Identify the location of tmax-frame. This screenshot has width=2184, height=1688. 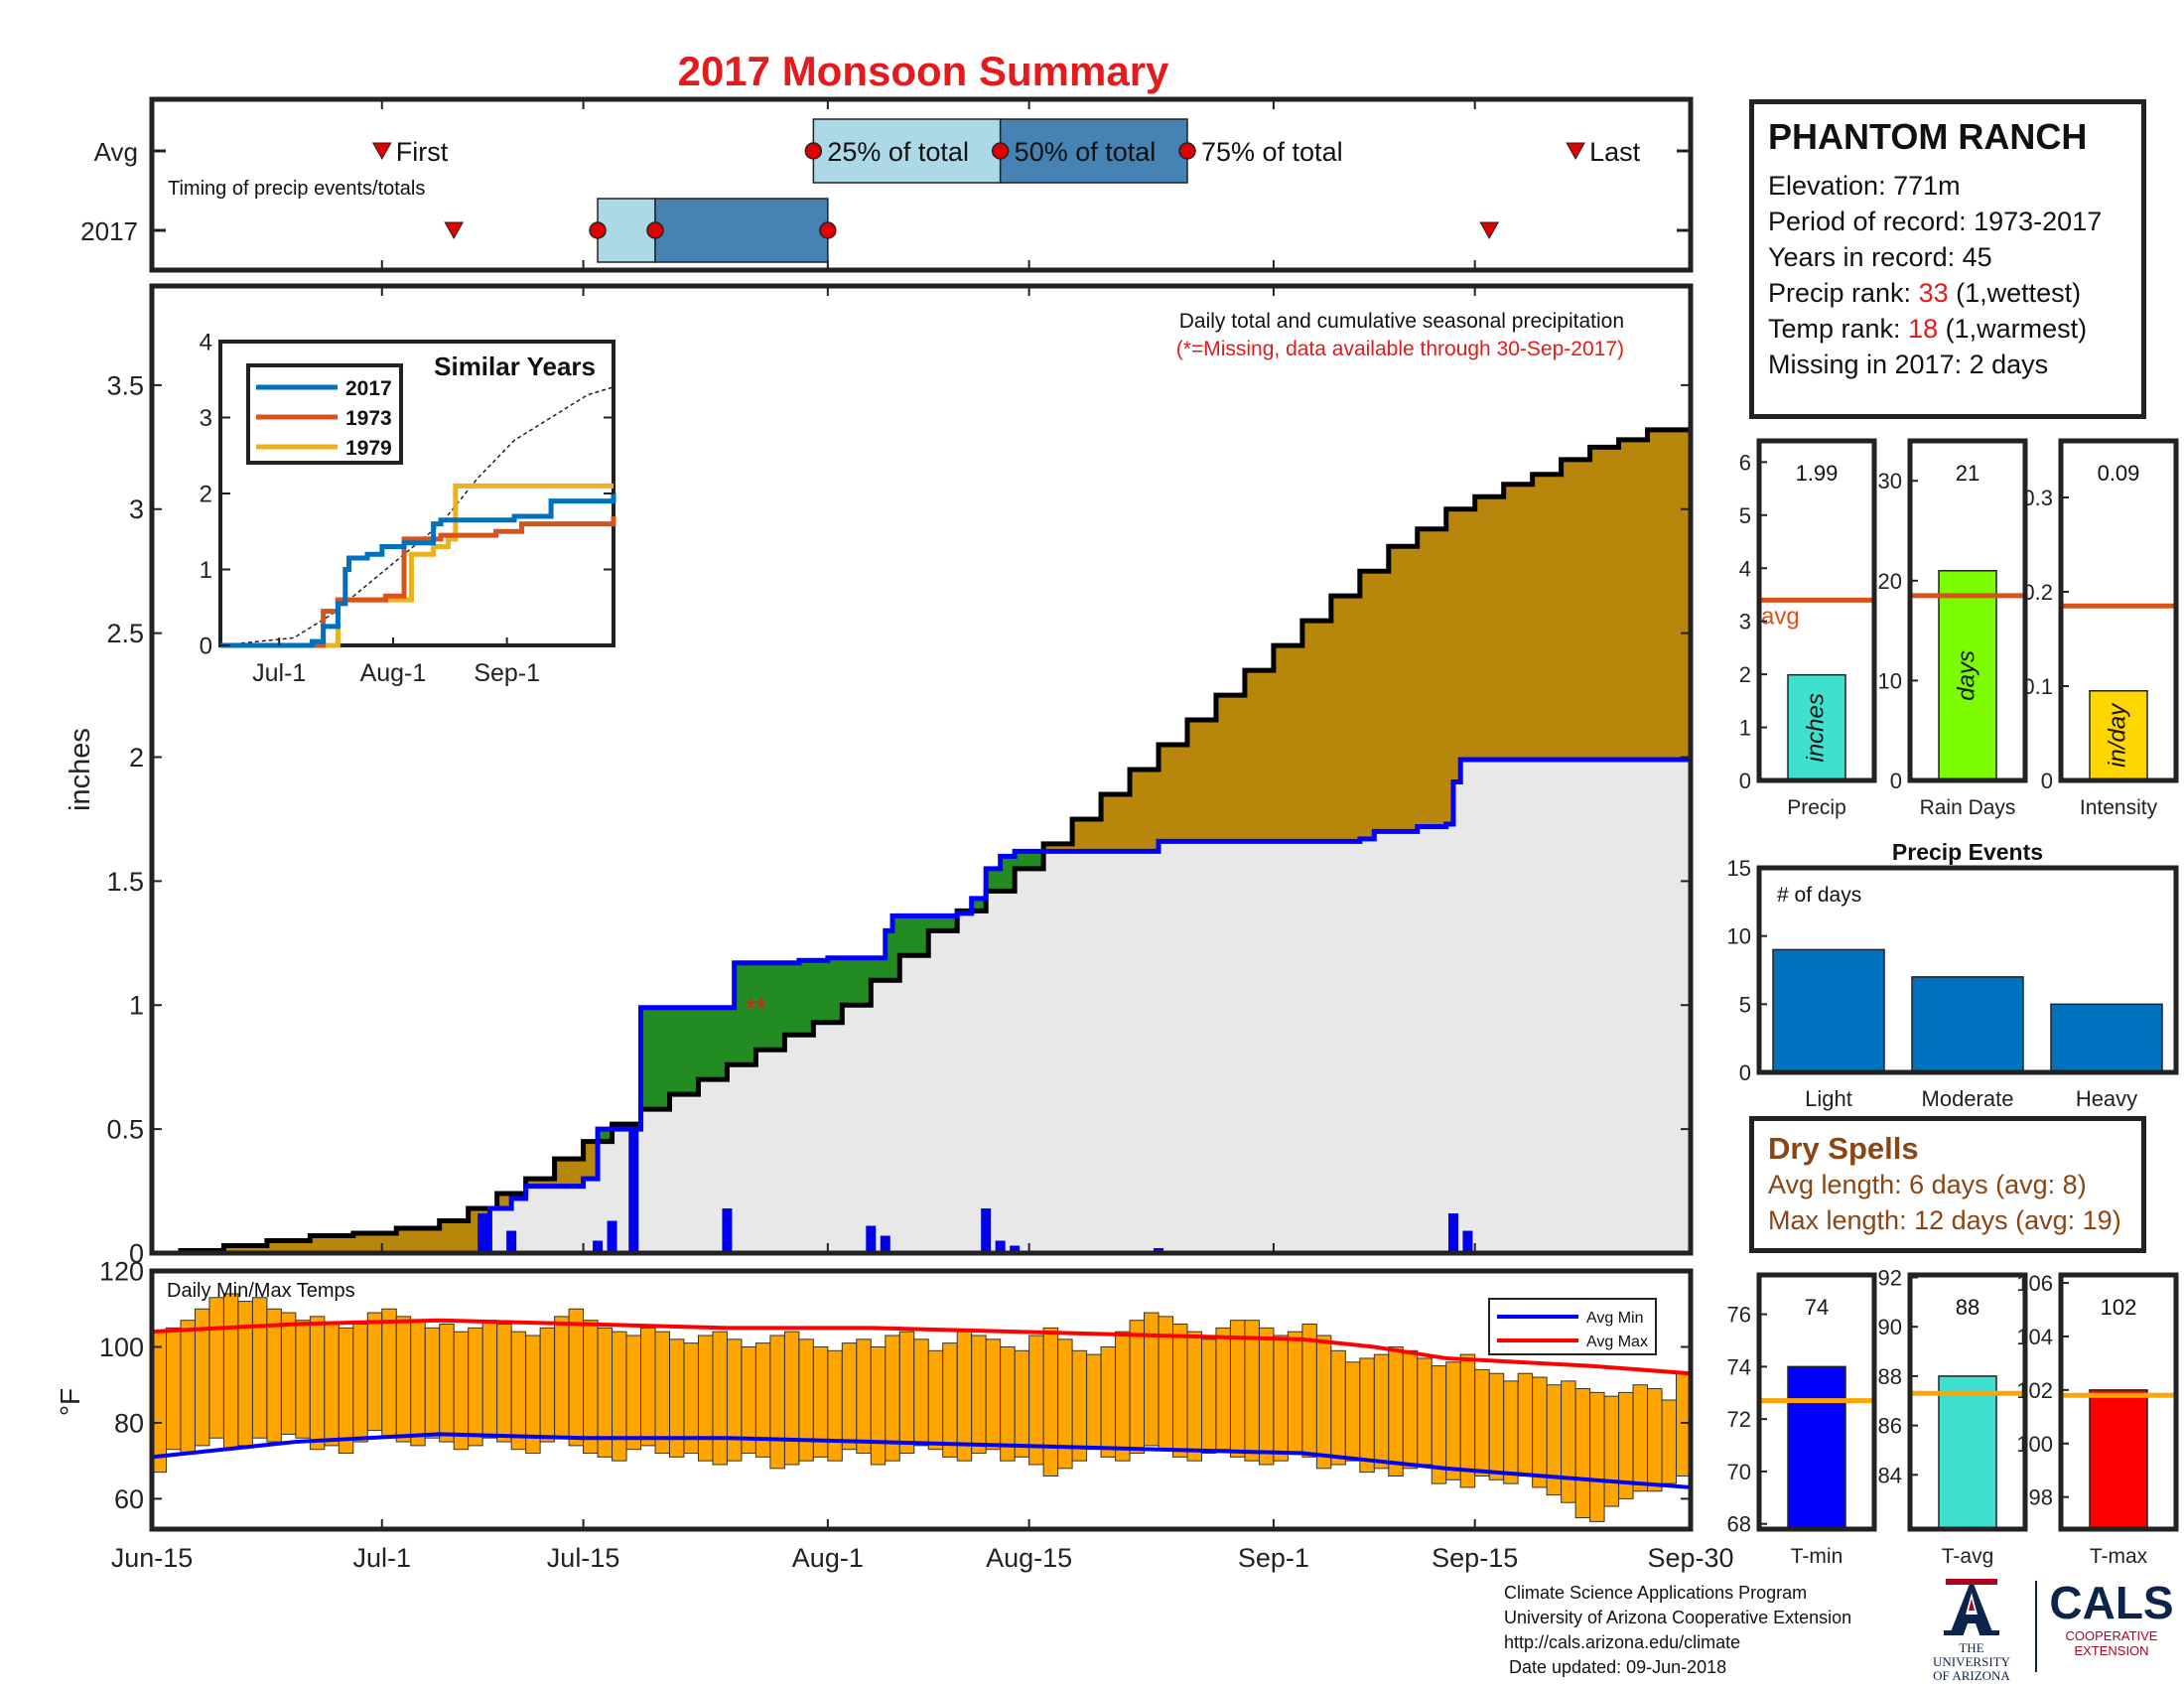
(2118, 1402).